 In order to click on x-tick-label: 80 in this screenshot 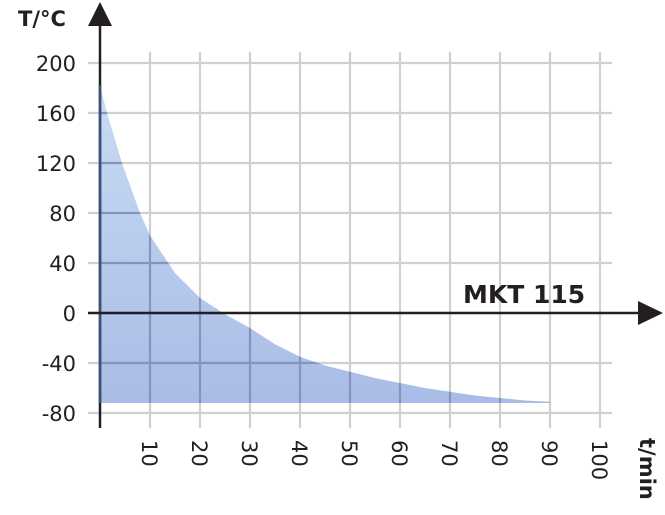, I will do `click(499, 453)`.